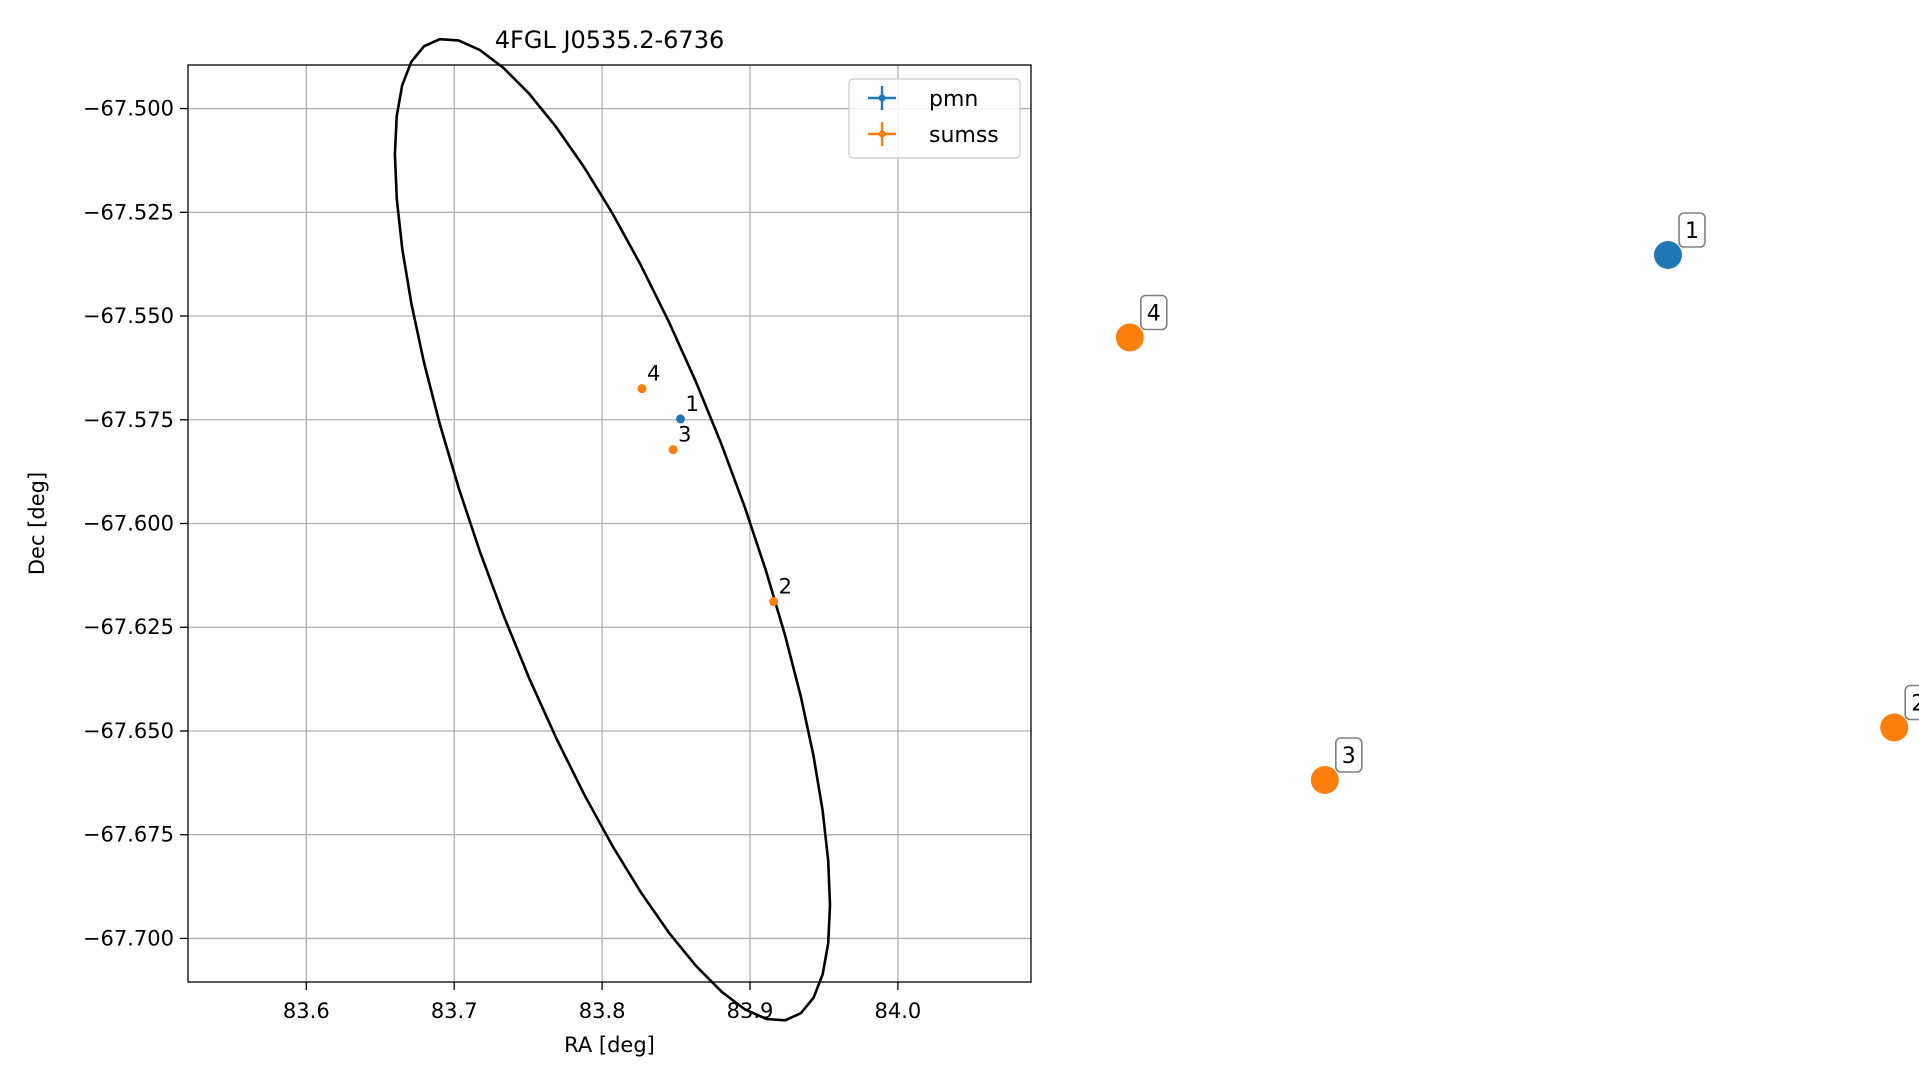  I want to click on data-points-layer: 1 2 3 4, so click(714, 484).